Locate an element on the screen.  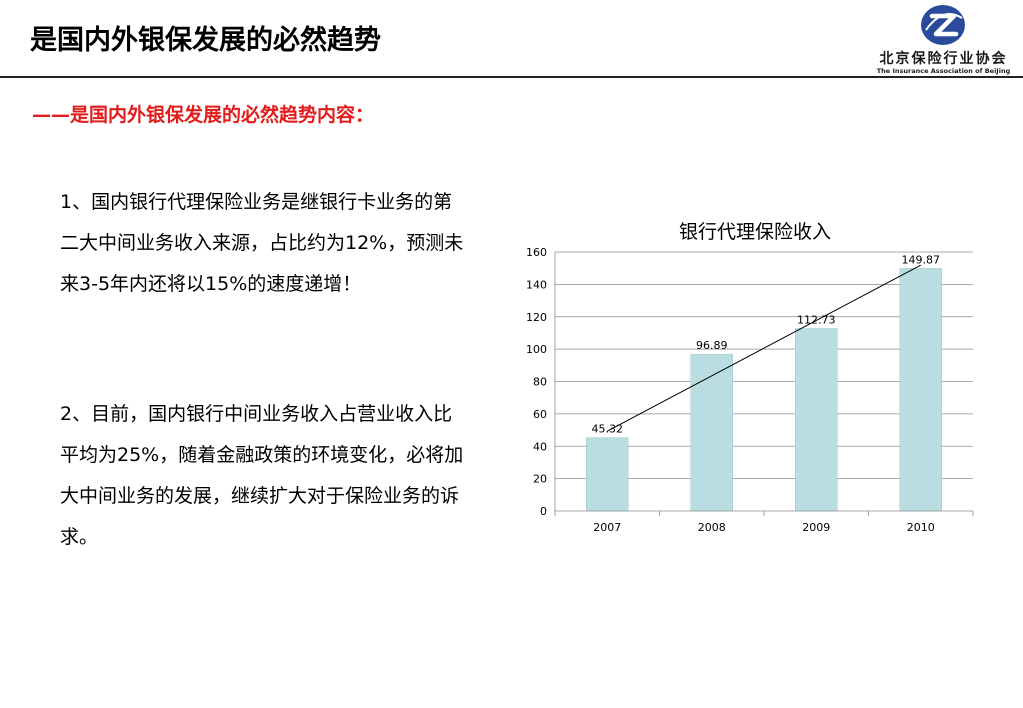
trend-line is located at coordinates (764, 348).